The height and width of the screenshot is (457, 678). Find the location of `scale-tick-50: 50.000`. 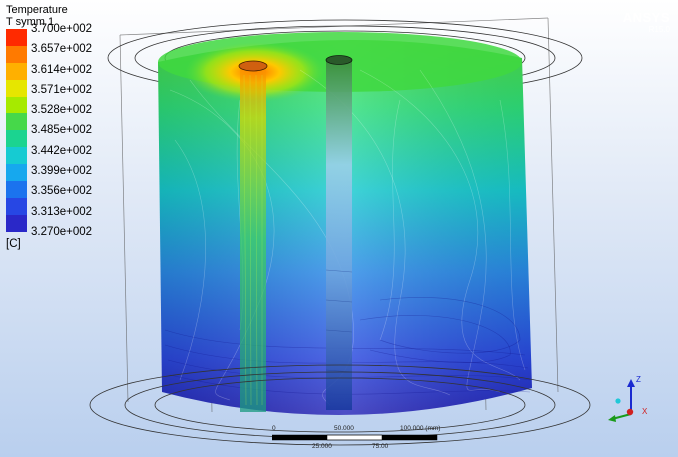

scale-tick-50: 50.000 is located at coordinates (344, 428).